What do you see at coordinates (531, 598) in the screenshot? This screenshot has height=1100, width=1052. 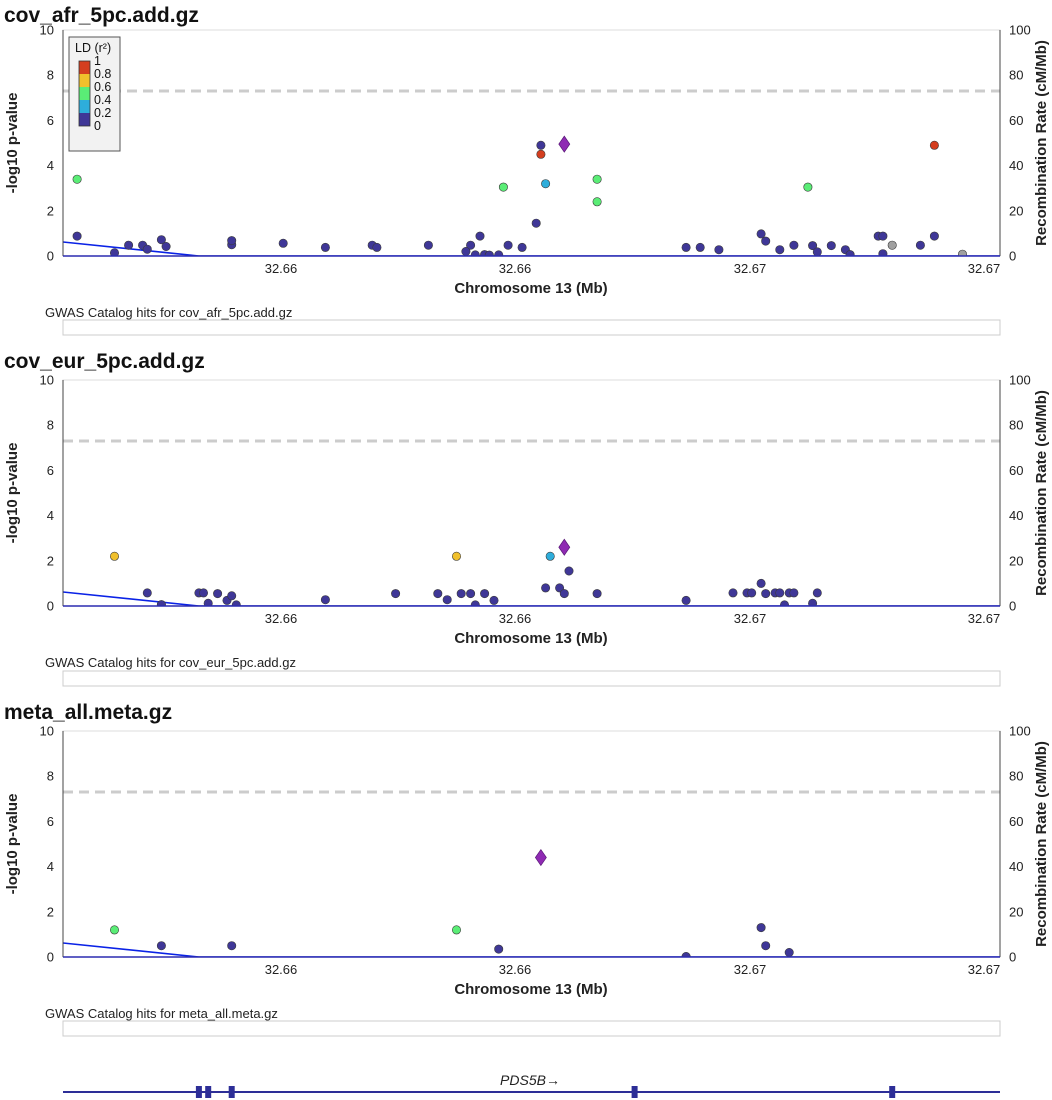 I see `recomb-line` at bounding box center [531, 598].